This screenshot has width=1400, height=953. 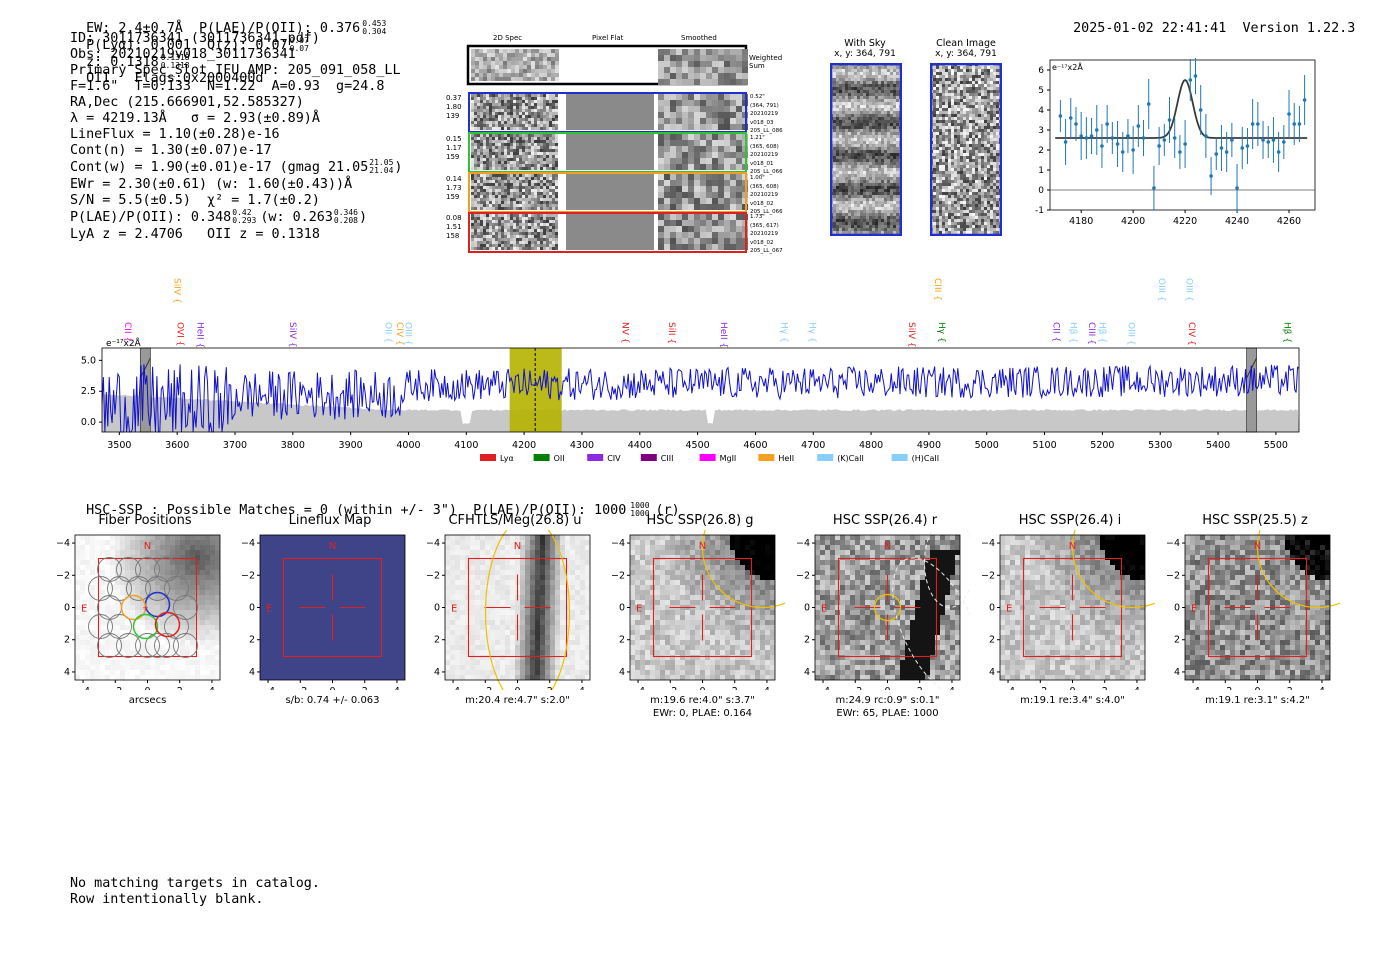 I want to click on info-ewr: EWr = 2.30(±0.61) (w: 1.60(±0.43))Å, so click(x=211, y=184).